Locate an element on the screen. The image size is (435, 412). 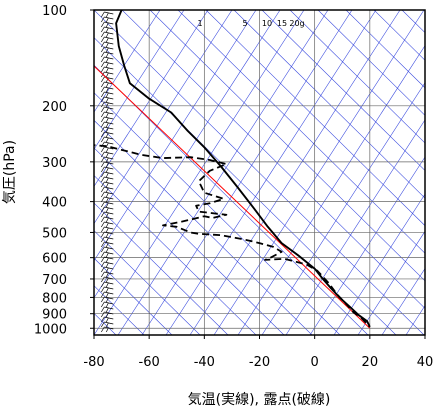
mixing-ratio-label: 20g is located at coordinates (296, 23).